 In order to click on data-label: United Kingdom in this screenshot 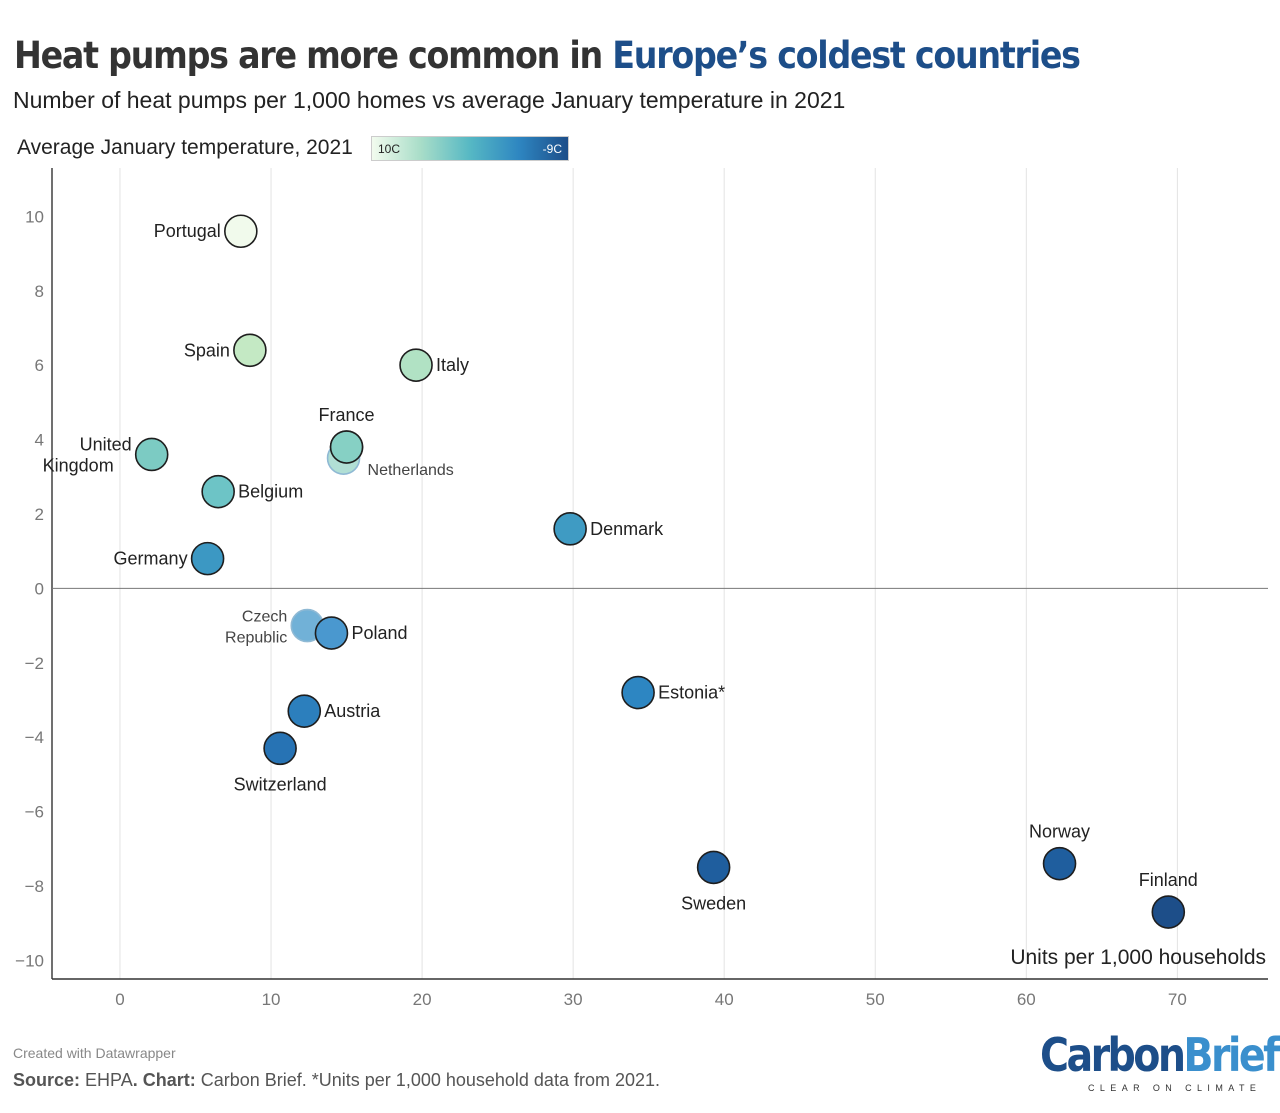, I will do `click(87, 454)`.